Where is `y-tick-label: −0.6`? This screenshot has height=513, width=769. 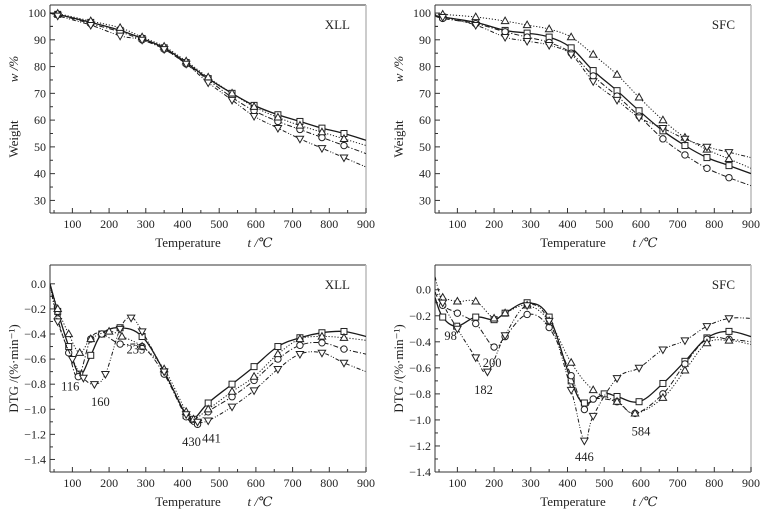
y-tick-label: −0.6 is located at coordinates (35, 359).